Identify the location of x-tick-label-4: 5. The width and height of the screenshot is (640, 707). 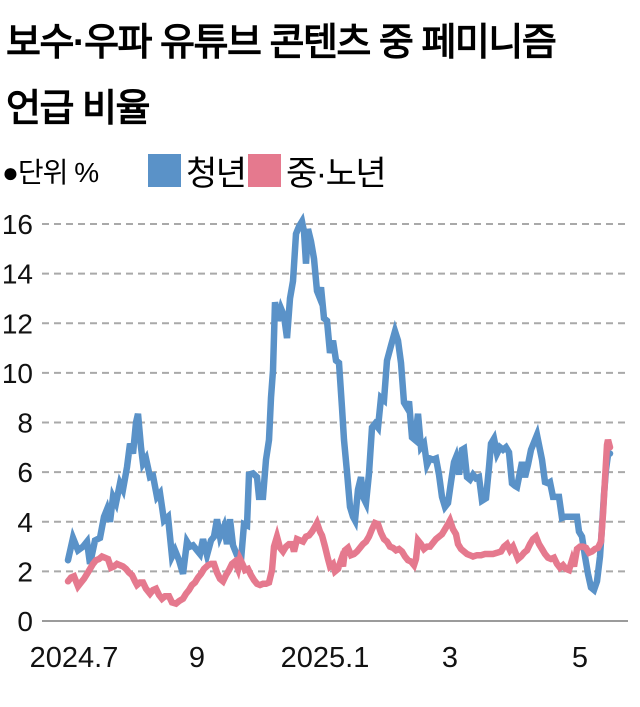
(580, 658).